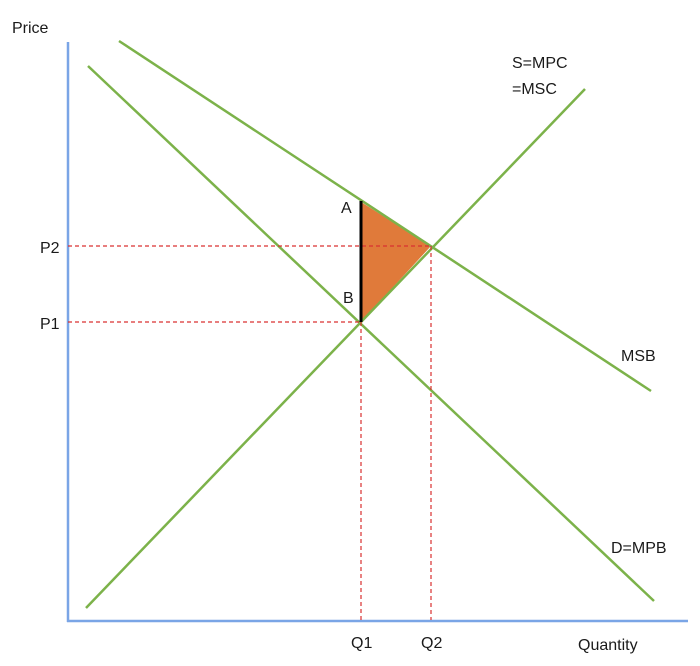 The width and height of the screenshot is (700, 666). What do you see at coordinates (534, 89) in the screenshot?
I see `supply-label-line2: =MSC` at bounding box center [534, 89].